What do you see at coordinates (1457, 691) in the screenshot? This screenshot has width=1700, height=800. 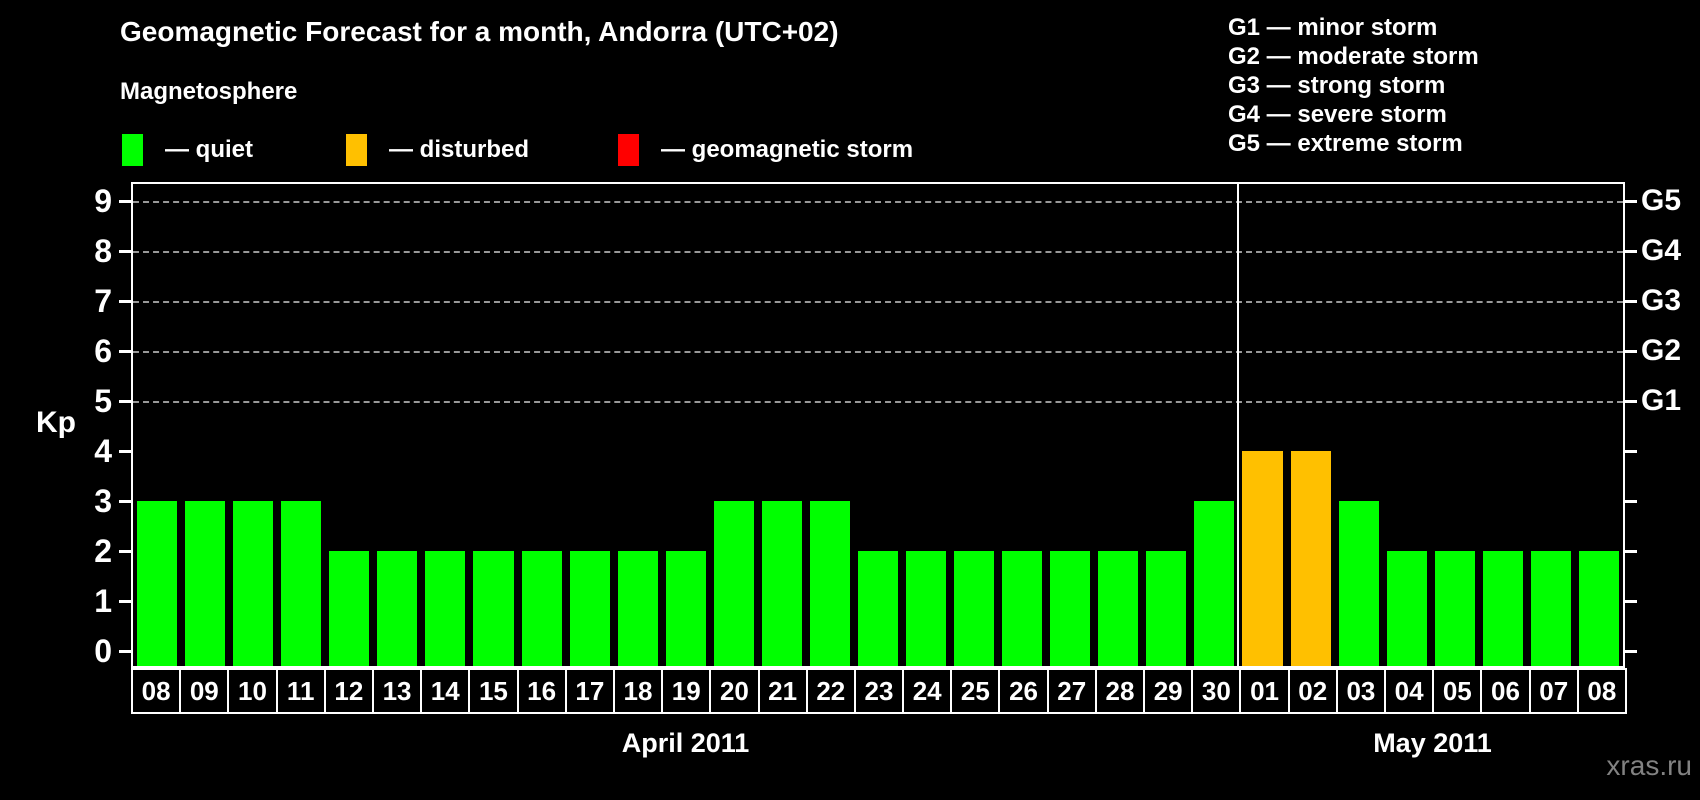 I see `date-box-05: 05` at bounding box center [1457, 691].